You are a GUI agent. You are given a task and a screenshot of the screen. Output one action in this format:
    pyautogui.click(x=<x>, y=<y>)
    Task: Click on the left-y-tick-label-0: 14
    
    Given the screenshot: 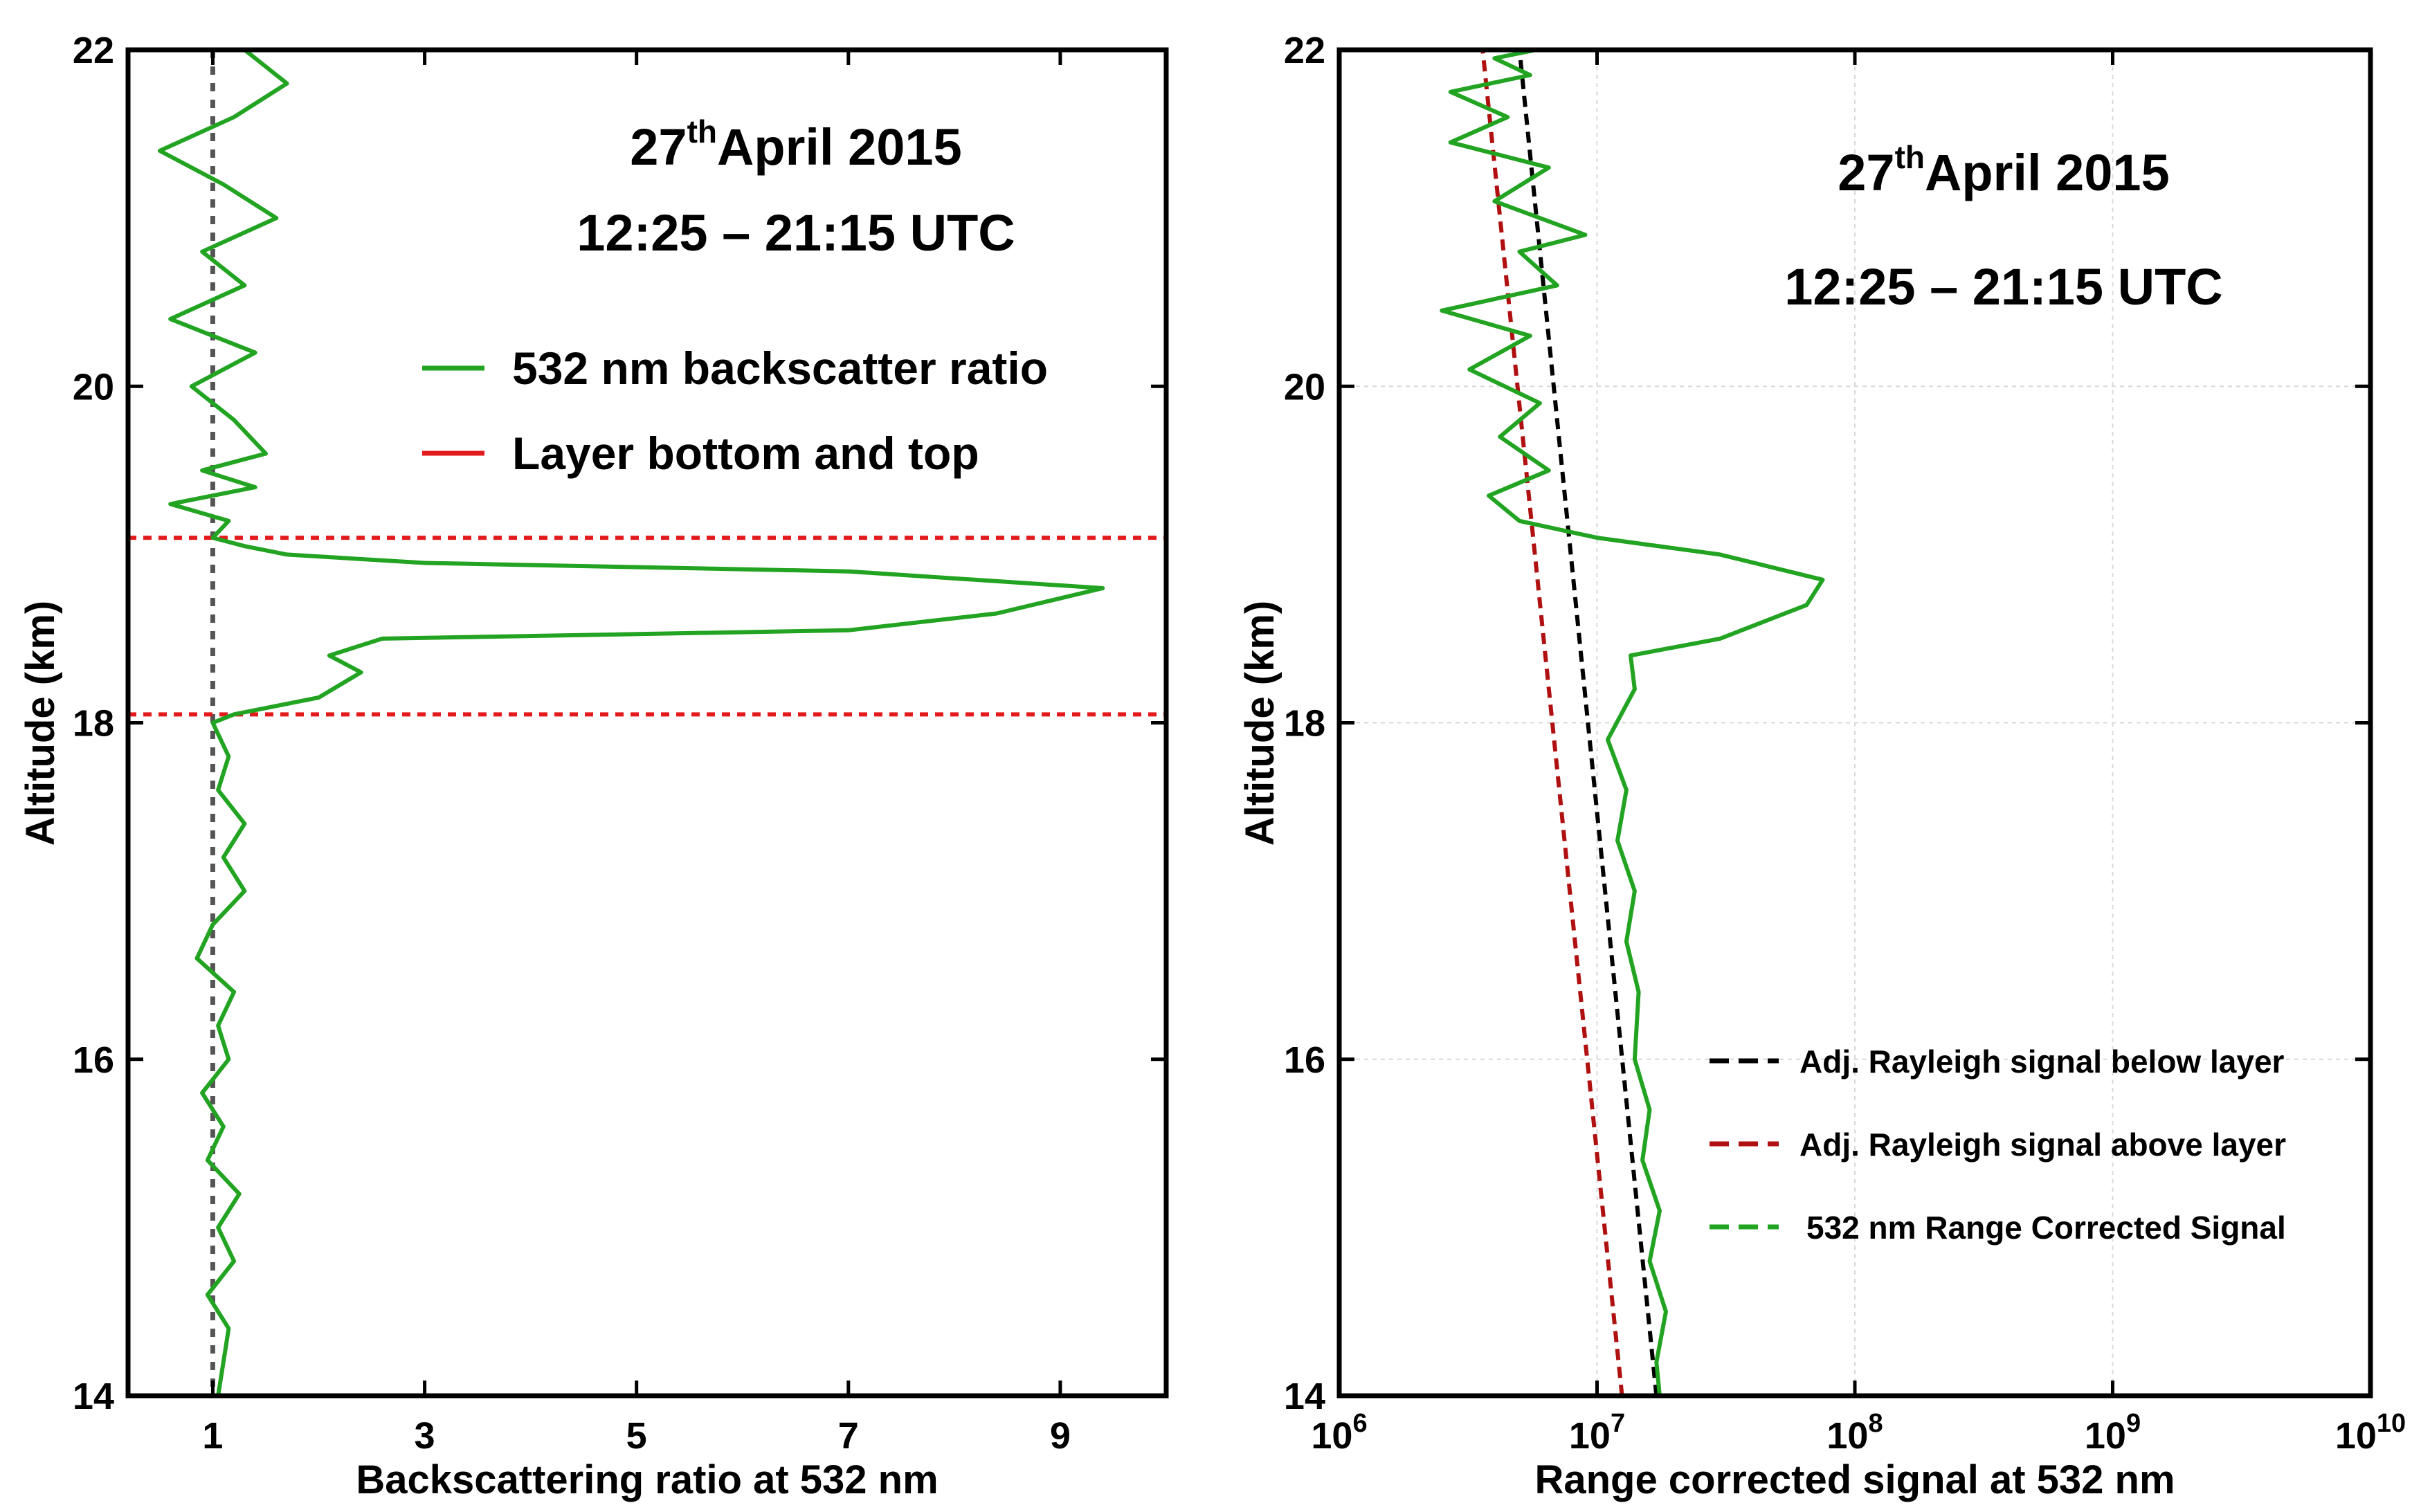 What is the action you would take?
    pyautogui.click(x=93, y=1396)
    